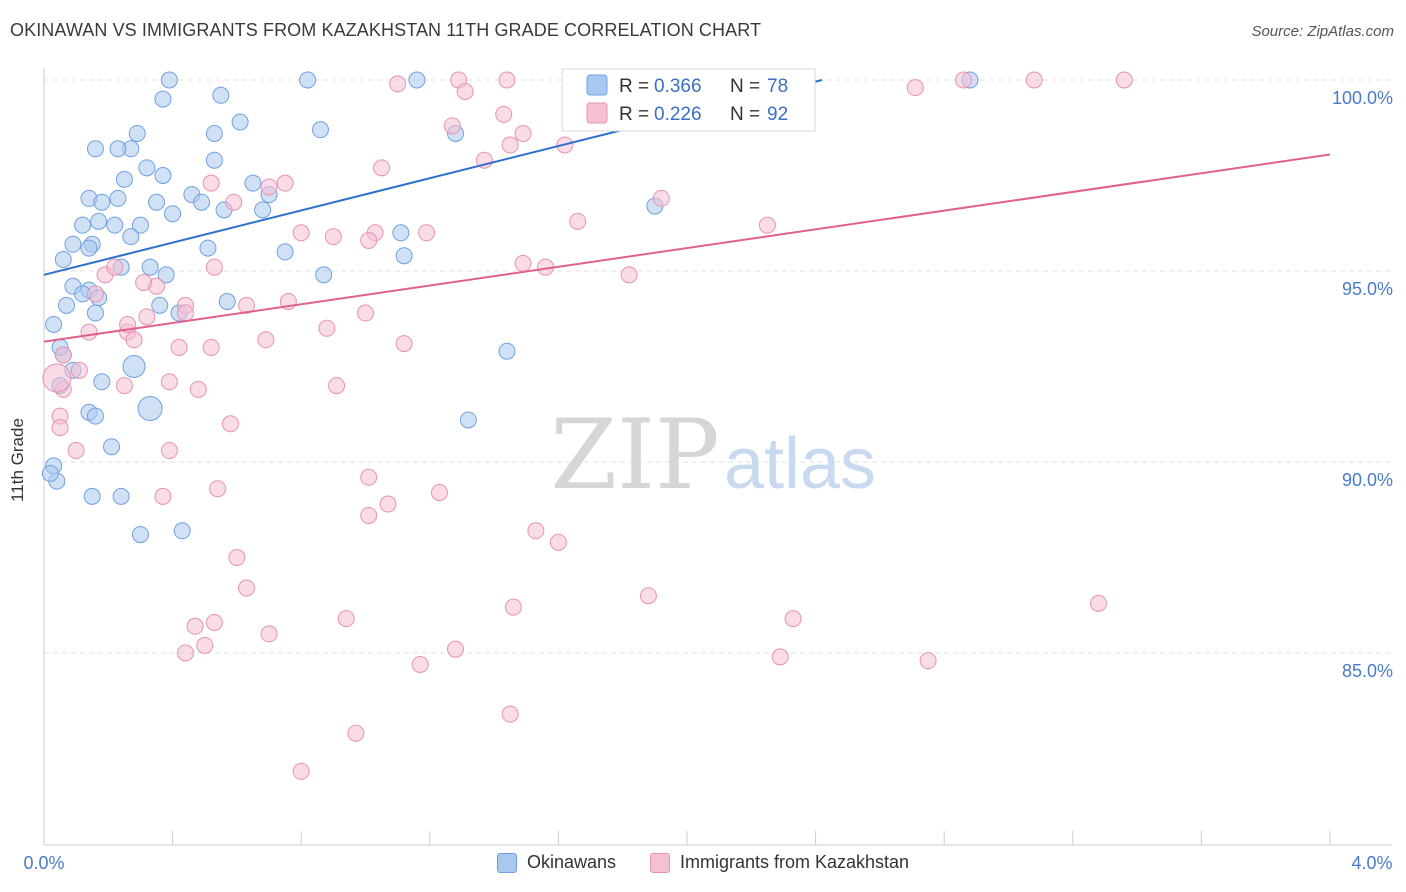  What do you see at coordinates (678, 86) in the screenshot?
I see `legend-stats-r-okinawans: 0.366` at bounding box center [678, 86].